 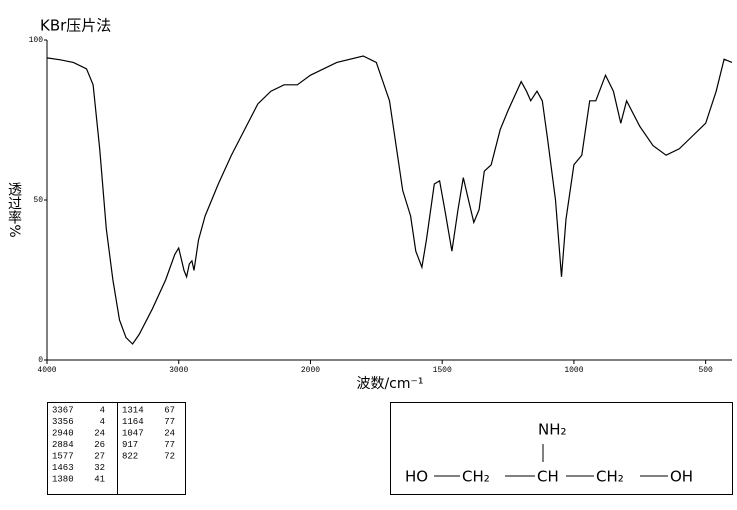 What do you see at coordinates (416, 477) in the screenshot?
I see `group: HO` at bounding box center [416, 477].